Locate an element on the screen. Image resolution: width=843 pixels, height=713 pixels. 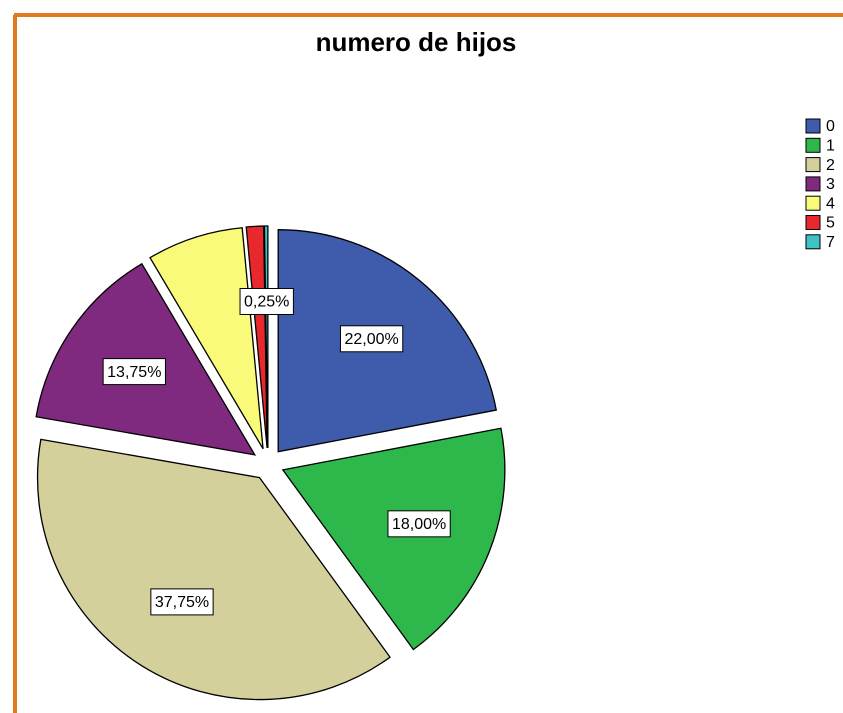
legend-label: 2 is located at coordinates (830, 165).